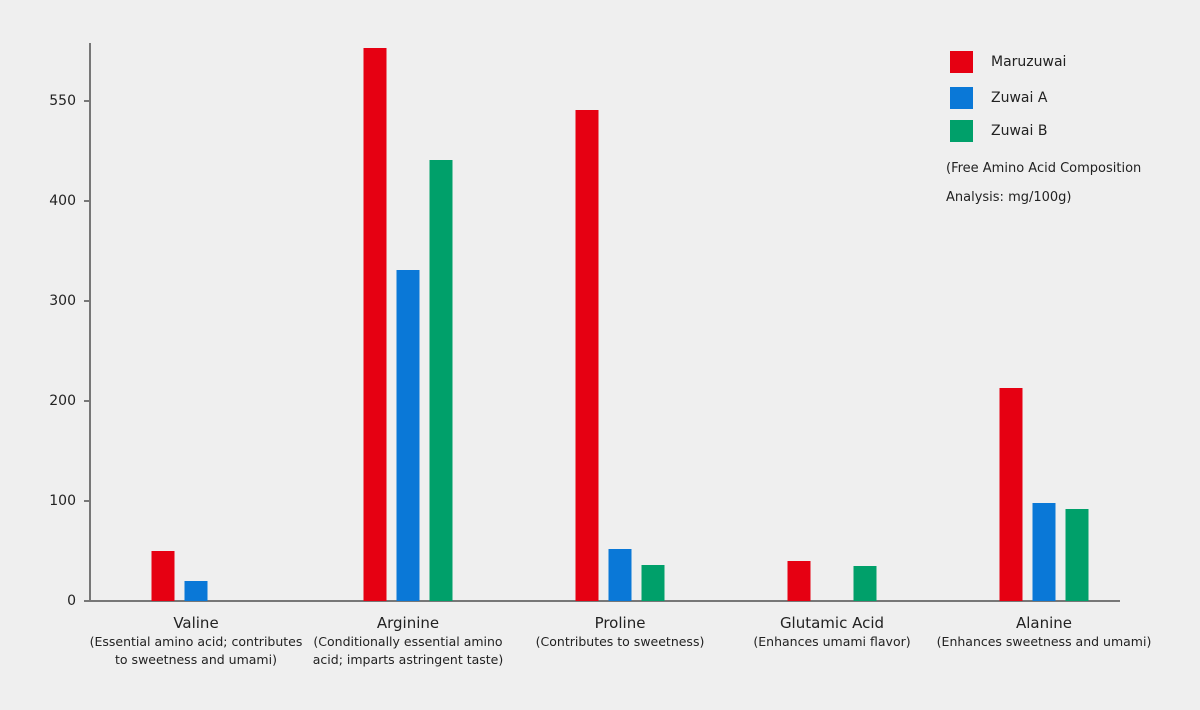  What do you see at coordinates (62, 101) in the screenshot?
I see `y-tick-label: 550` at bounding box center [62, 101].